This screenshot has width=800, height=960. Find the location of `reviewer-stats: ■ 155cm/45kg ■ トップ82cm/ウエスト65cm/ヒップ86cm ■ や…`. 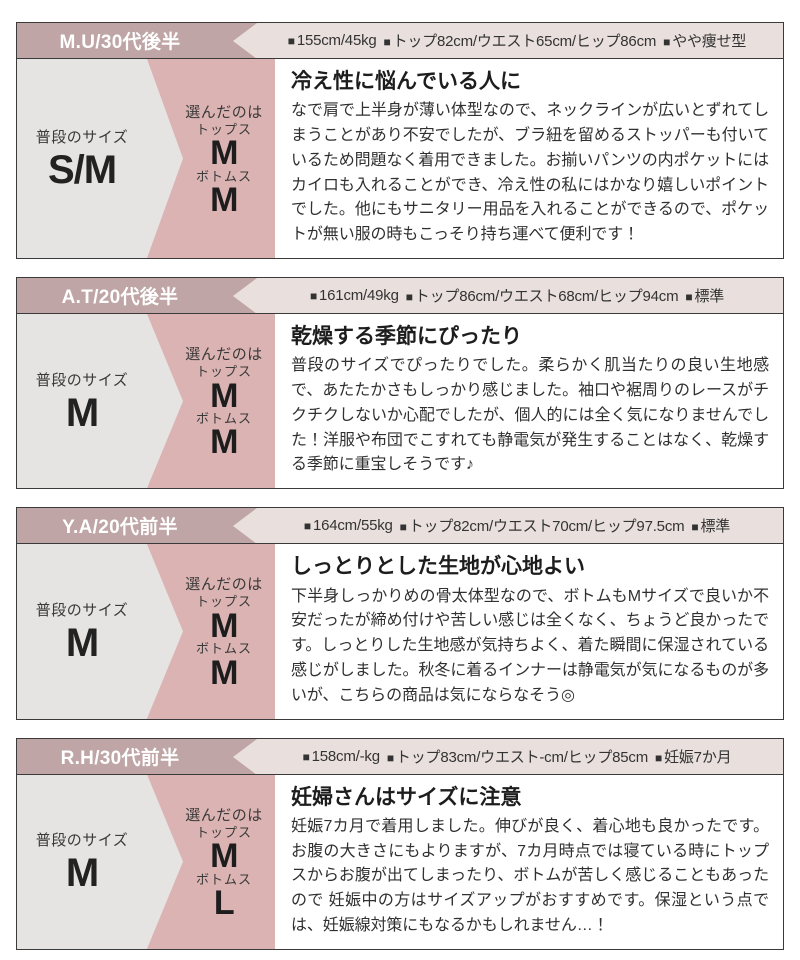

reviewer-stats: ■ 155cm/45kg ■ トップ82cm/ウエスト65cm/ヒップ86cm ■ や… is located at coordinates (508, 40).